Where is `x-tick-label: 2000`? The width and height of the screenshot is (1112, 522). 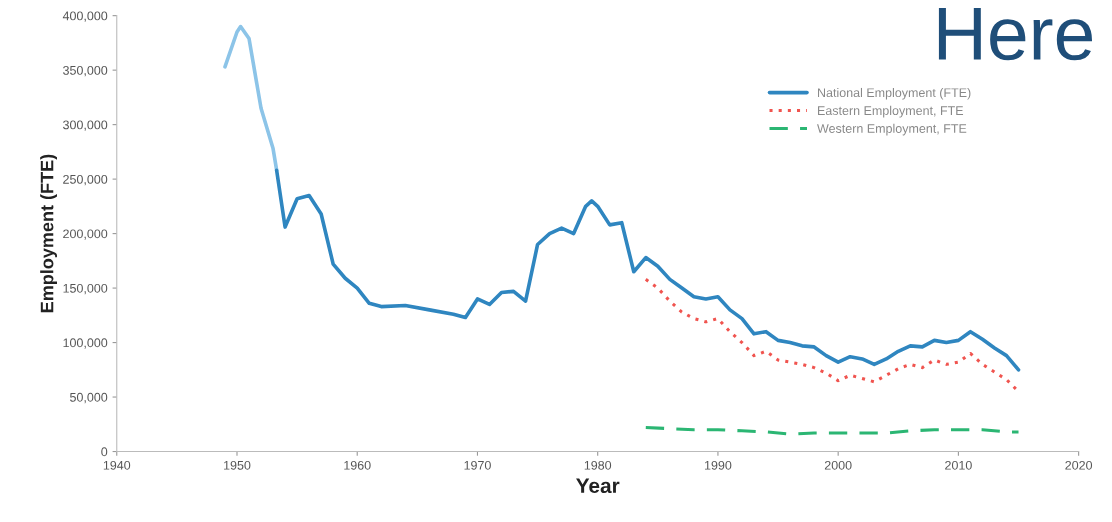
x-tick-label: 2000 is located at coordinates (838, 465).